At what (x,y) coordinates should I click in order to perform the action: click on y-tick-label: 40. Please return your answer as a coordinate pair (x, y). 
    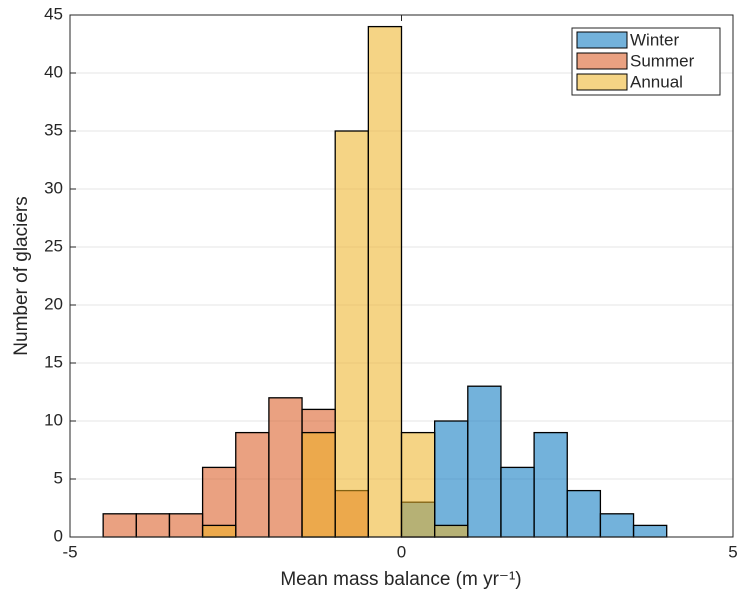
    Looking at the image, I should click on (53, 71).